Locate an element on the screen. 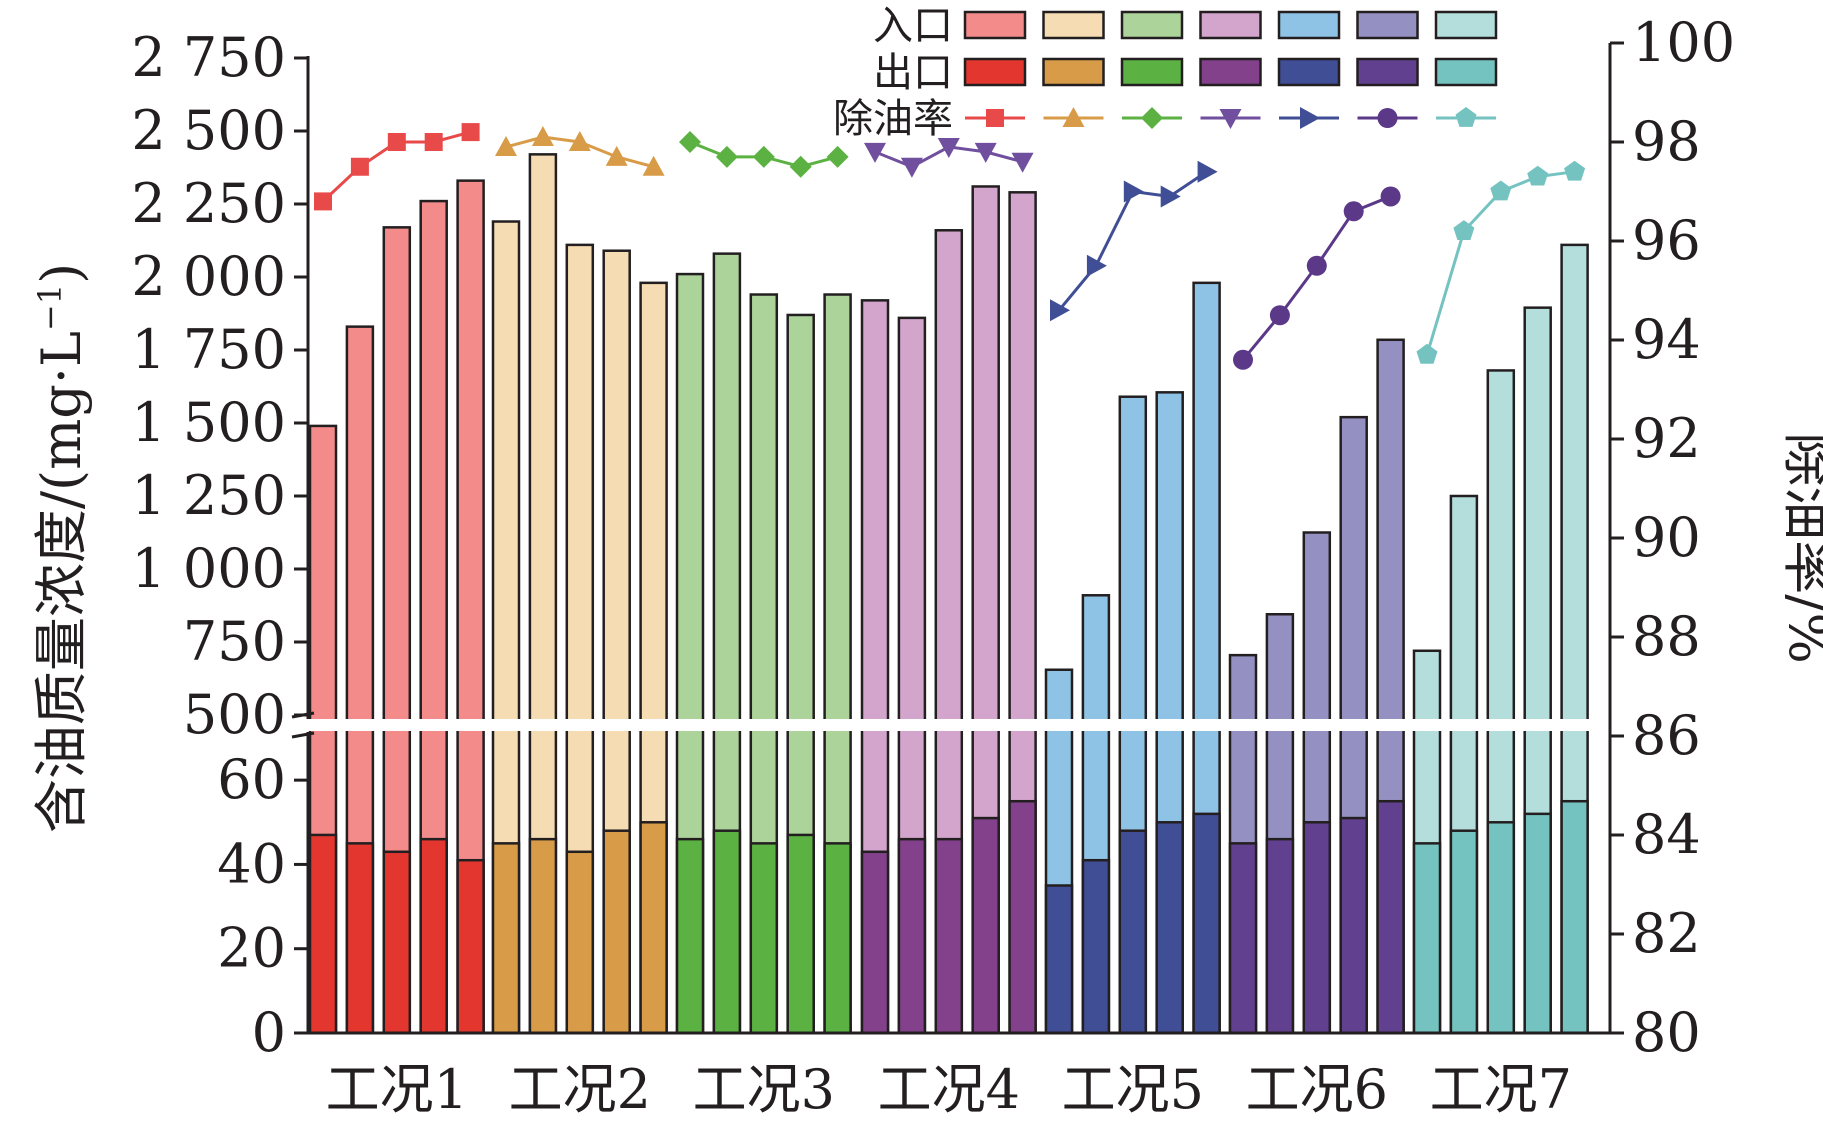  tick-label-right: 100 is located at coordinates (1683, 42).